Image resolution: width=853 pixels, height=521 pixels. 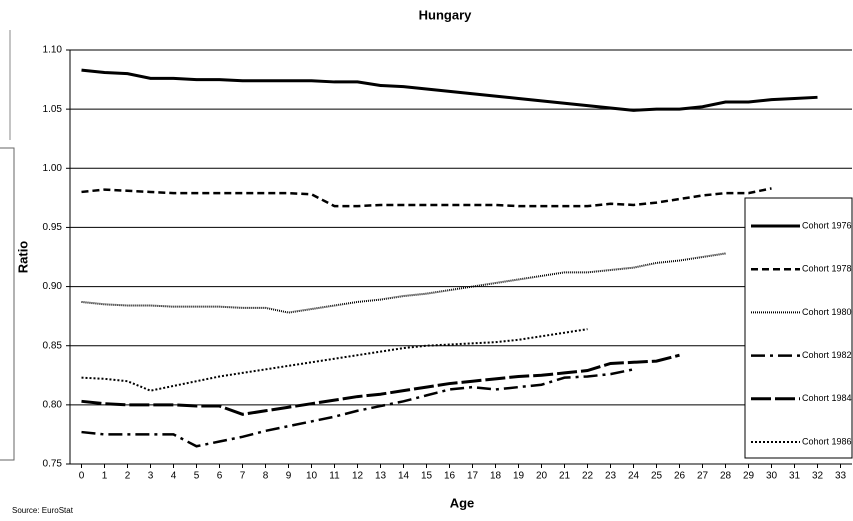 I want to click on x-tick-label: 25, so click(x=657, y=476).